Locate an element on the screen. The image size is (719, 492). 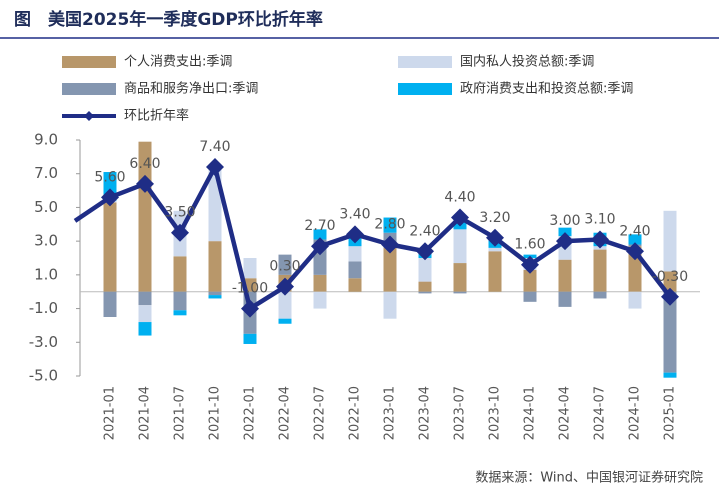
data-label: 6.40 is located at coordinates (144, 164).